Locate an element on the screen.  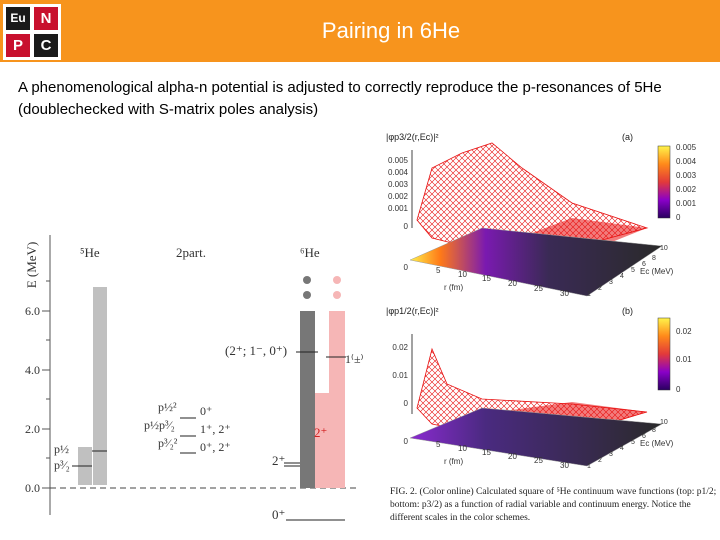
slide-title: Pairing in 6He is located at coordinates (391, 30).